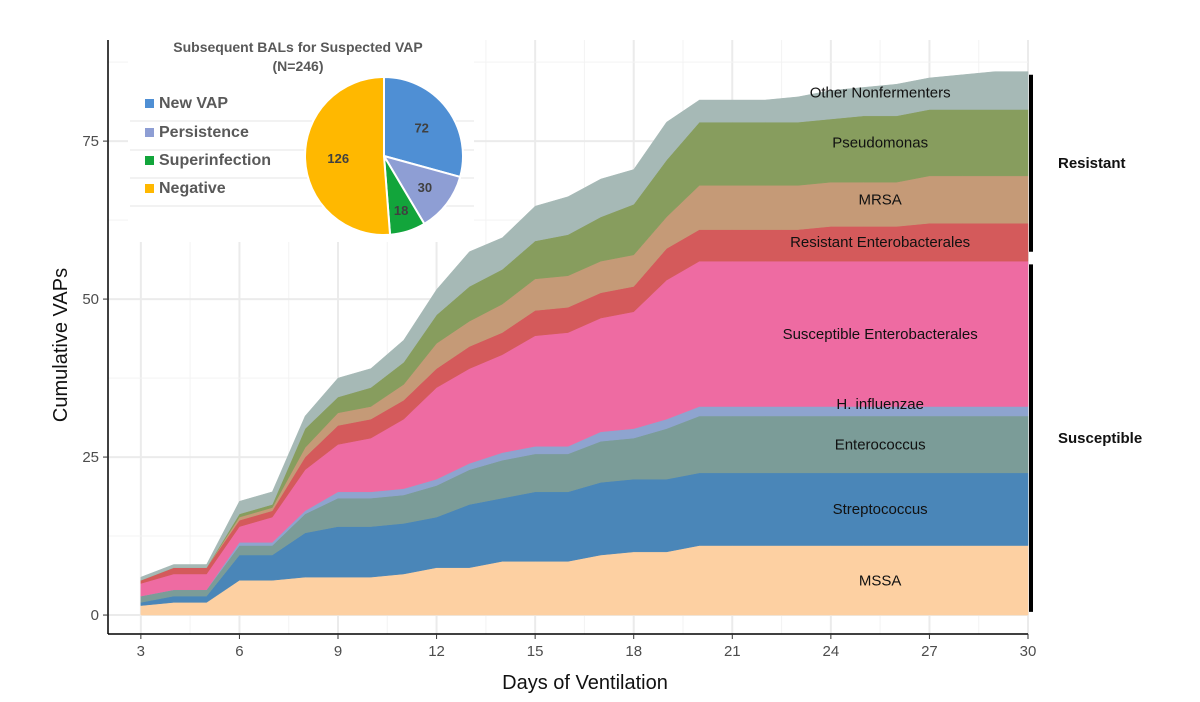 Image resolution: width=1200 pixels, height=702 pixels. I want to click on x-tick-label: 6, so click(239, 651).